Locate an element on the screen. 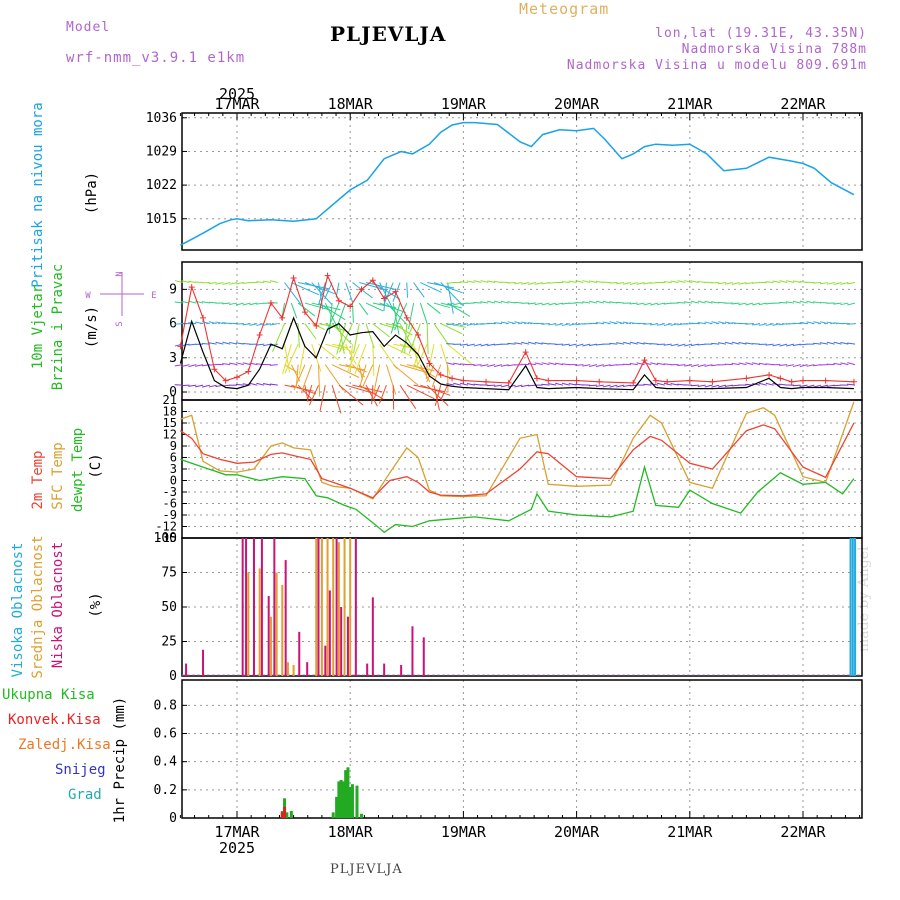 This screenshot has width=900, height=900. day-label-bottom: 19MAR is located at coordinates (464, 832).